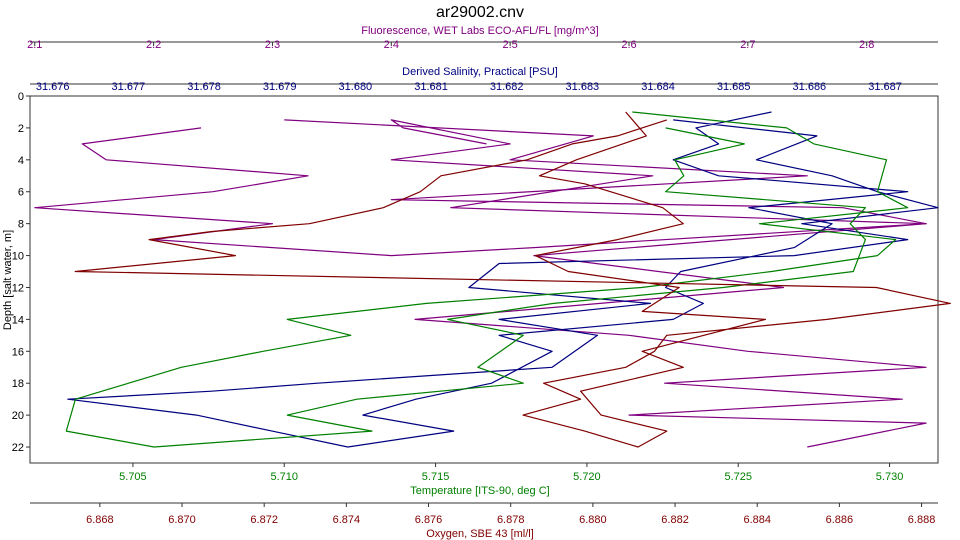  What do you see at coordinates (100, 520) in the screenshot?
I see `oxygen-tick-label: 6.868` at bounding box center [100, 520].